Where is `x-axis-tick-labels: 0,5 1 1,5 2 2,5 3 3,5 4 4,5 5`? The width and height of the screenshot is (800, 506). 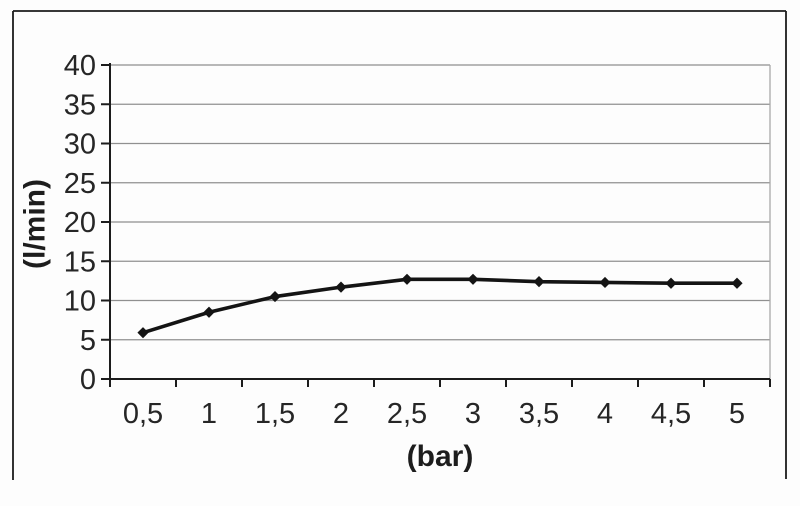 x-axis-tick-labels: 0,5 1 1,5 2 2,5 3 3,5 4 4,5 5 is located at coordinates (434, 414).